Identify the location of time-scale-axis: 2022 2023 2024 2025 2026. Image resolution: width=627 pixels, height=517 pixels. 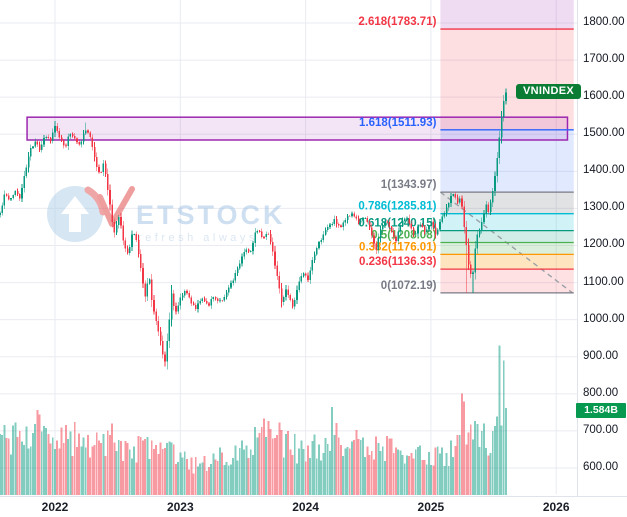
(313, 506).